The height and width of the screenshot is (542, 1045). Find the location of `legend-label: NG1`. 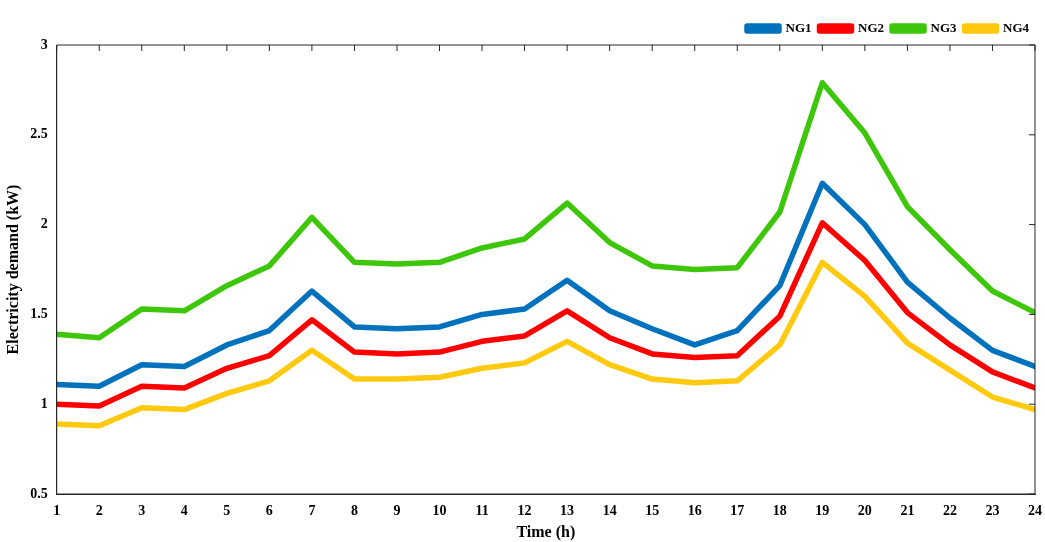

legend-label: NG1 is located at coordinates (798, 27).